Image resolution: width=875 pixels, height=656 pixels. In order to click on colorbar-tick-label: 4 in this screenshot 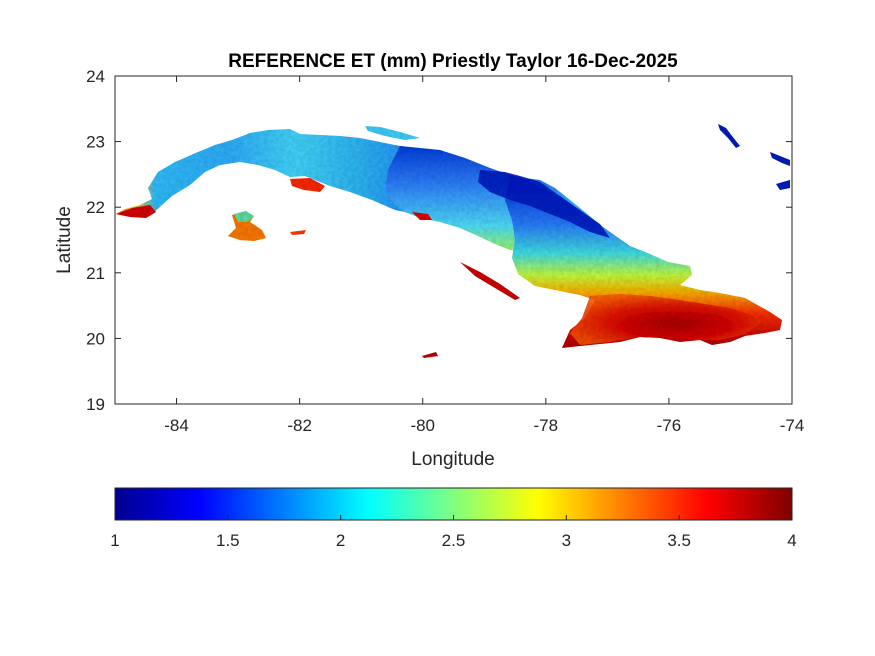, I will do `click(791, 540)`.